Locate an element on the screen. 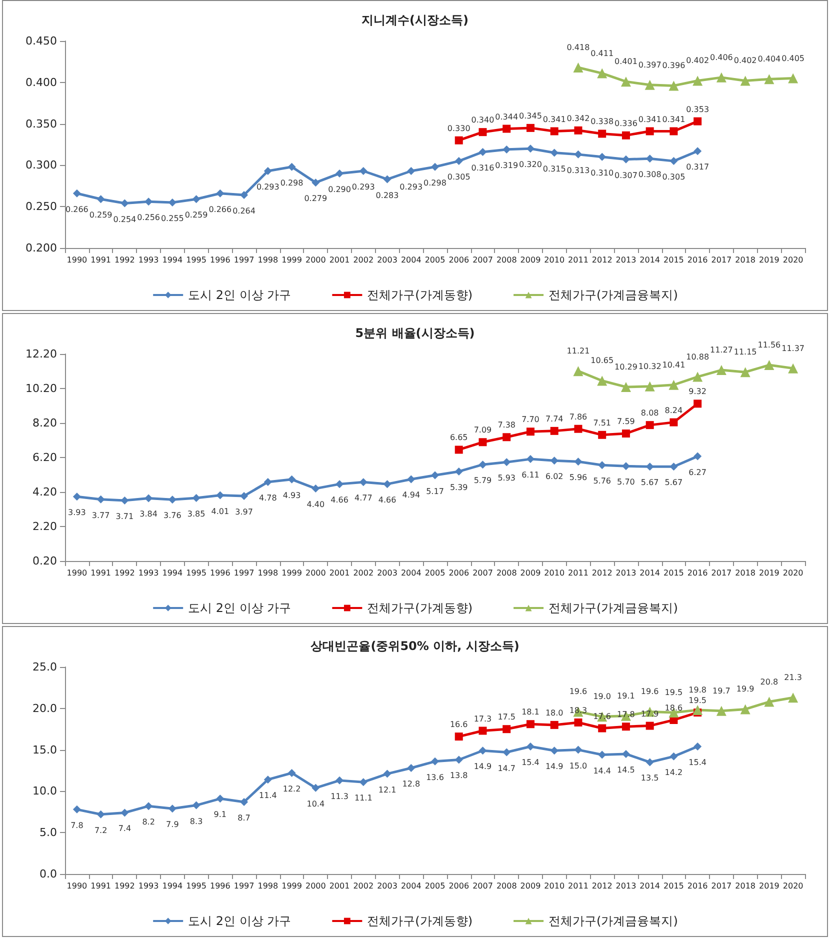  data-label: 0.341 is located at coordinates (674, 119).